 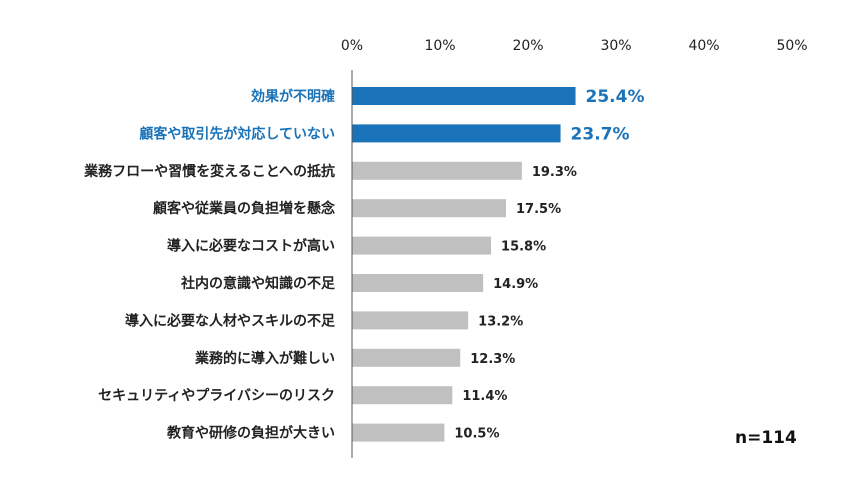 What do you see at coordinates (244, 208) in the screenshot?
I see `category-label: 顧客や従業員の負担増を懸念` at bounding box center [244, 208].